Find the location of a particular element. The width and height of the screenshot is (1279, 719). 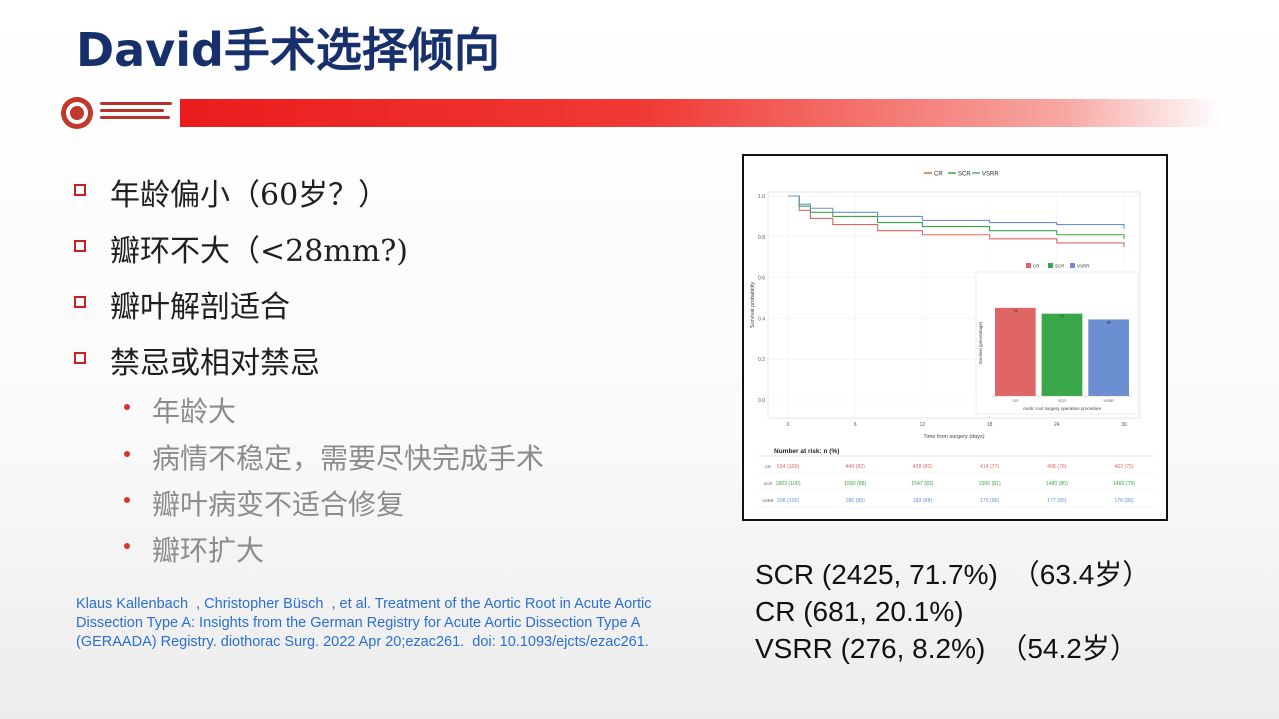

x-tick-label: 0 is located at coordinates (788, 425).